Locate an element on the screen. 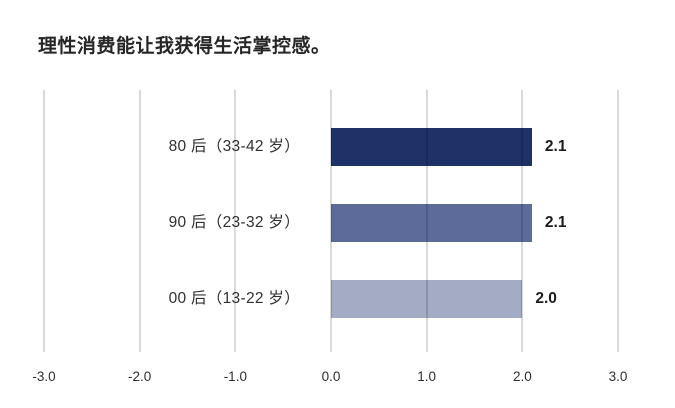 The image size is (675, 408). x-tick-label: 3.0 is located at coordinates (618, 376).